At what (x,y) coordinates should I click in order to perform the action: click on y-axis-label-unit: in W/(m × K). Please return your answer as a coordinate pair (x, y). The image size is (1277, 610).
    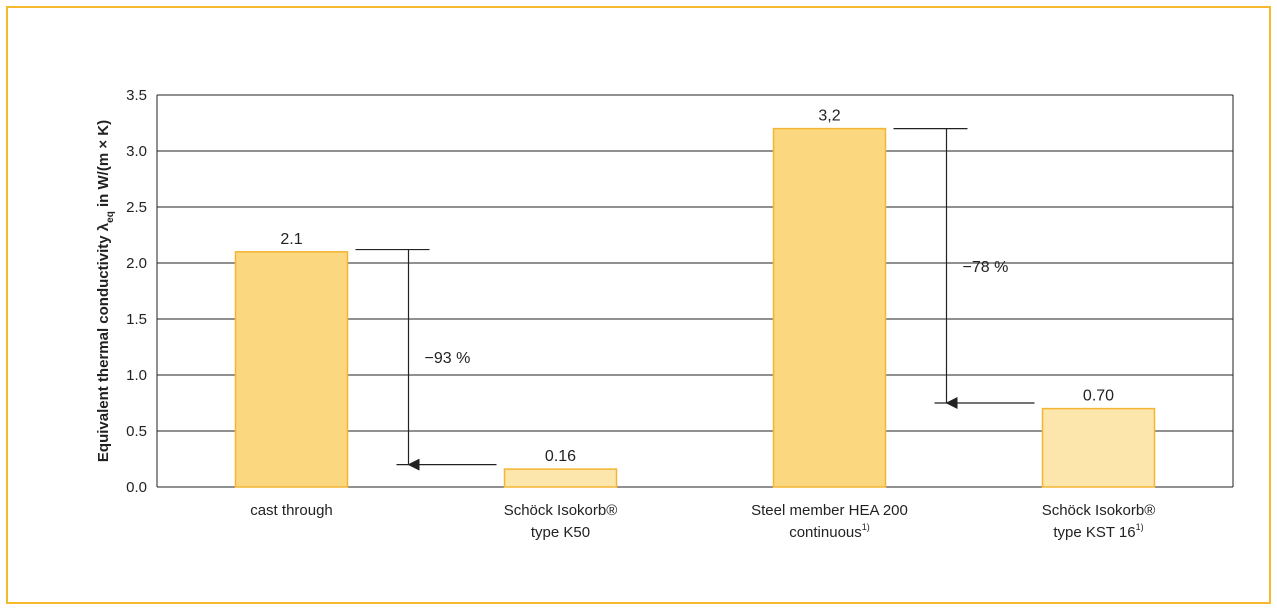
    Looking at the image, I should click on (103, 165).